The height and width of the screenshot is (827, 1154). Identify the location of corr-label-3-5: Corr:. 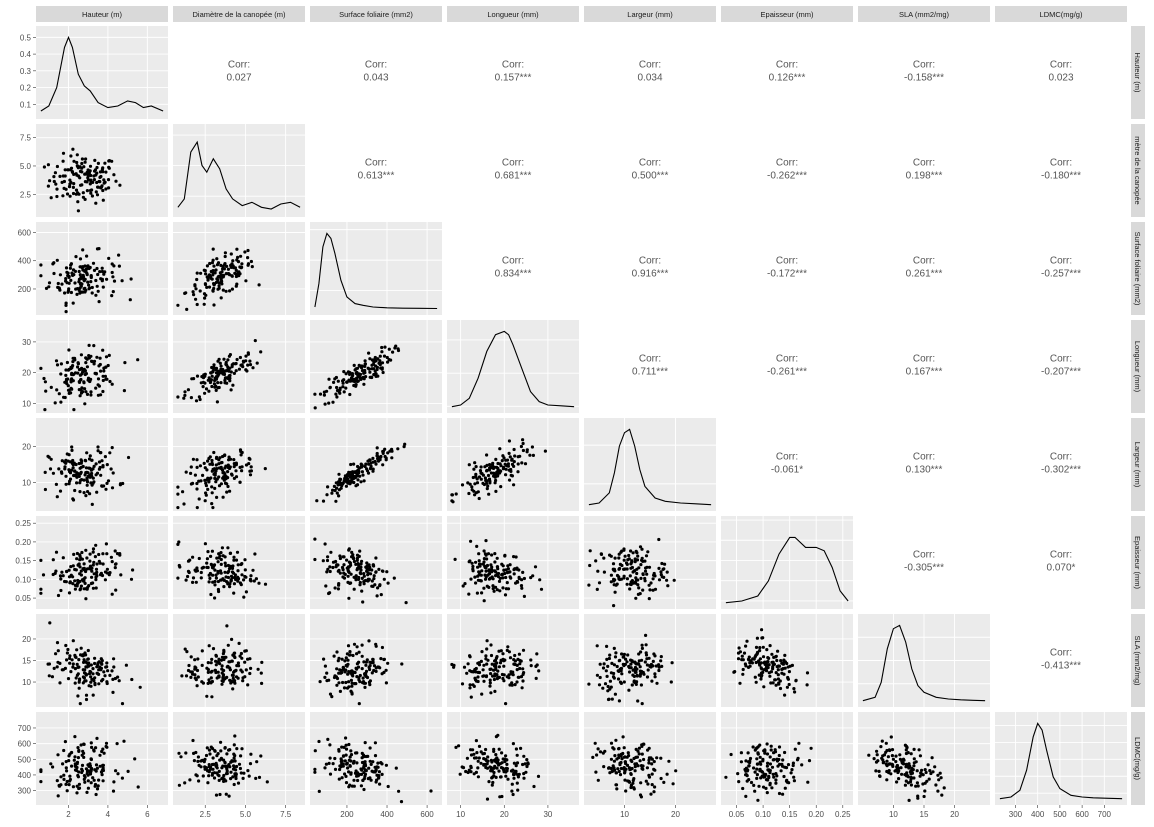
(787, 359).